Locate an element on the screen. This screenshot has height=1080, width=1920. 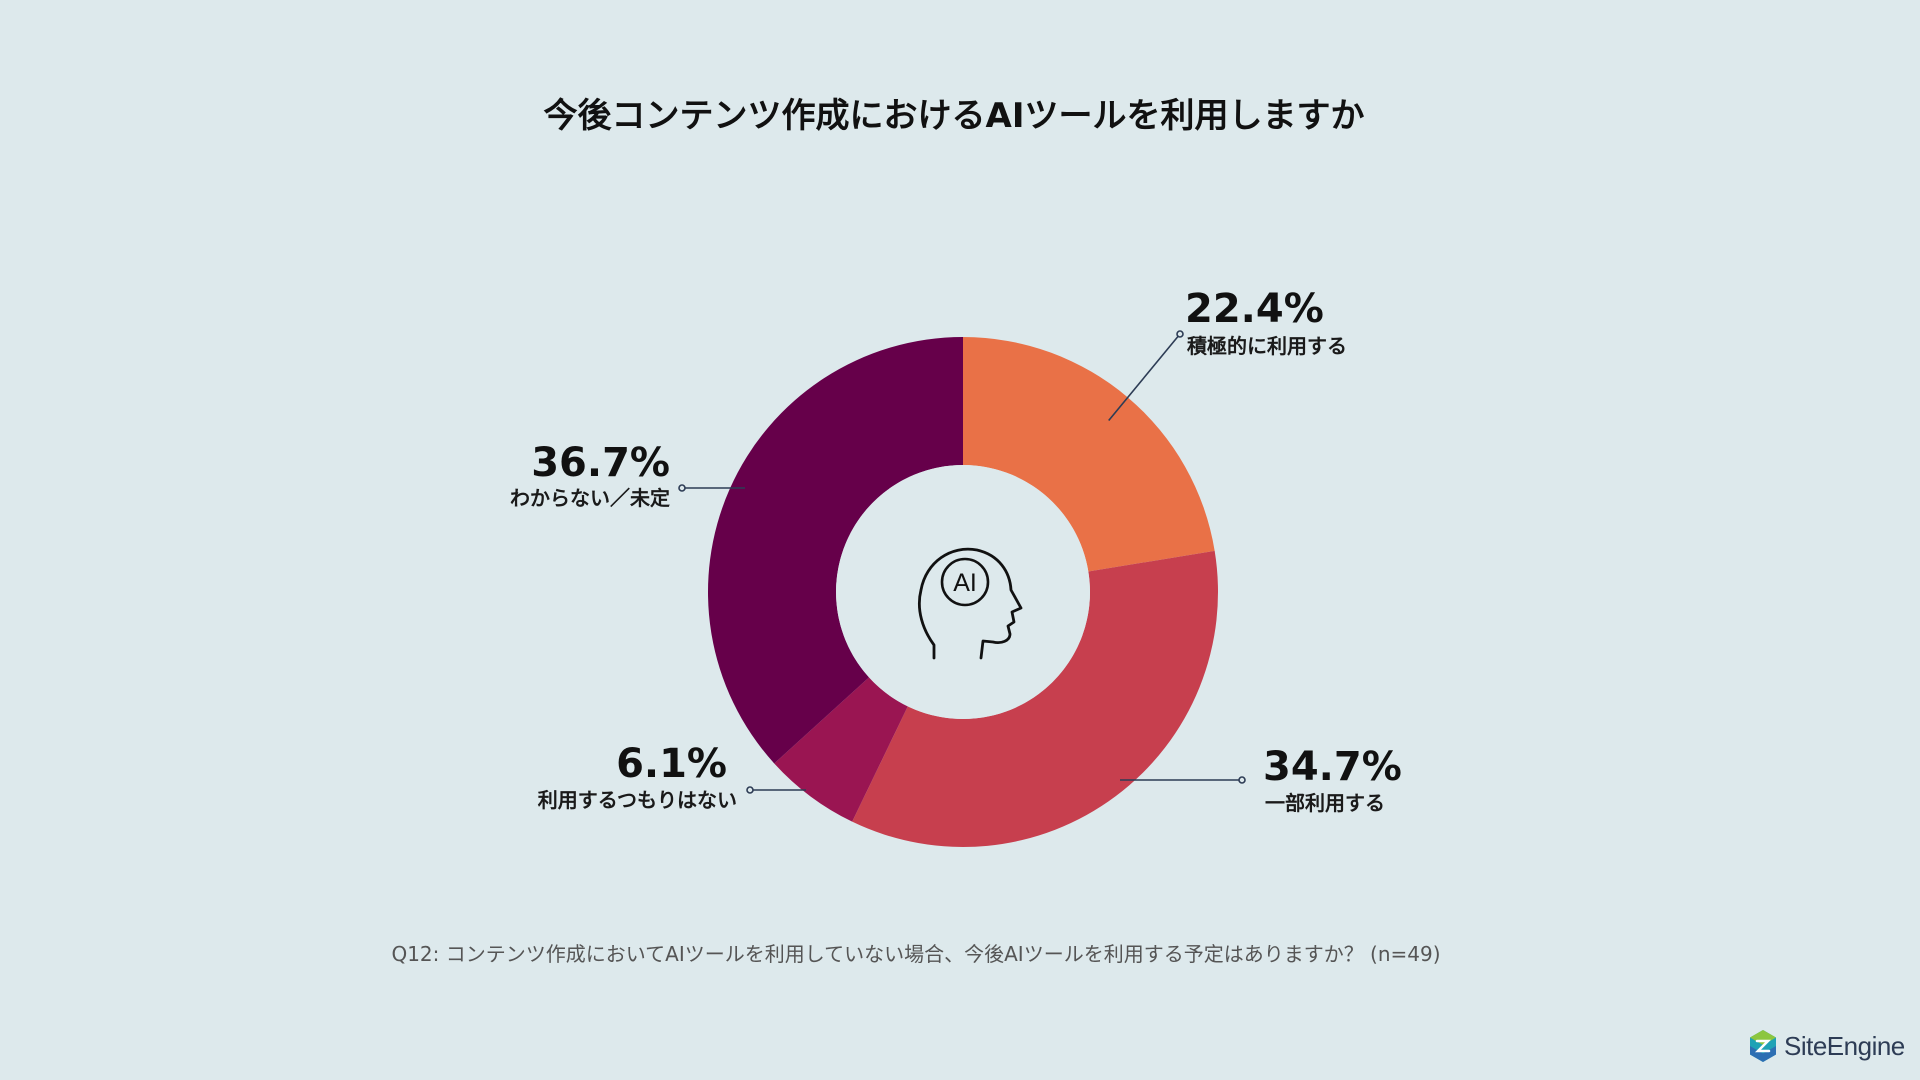
value-label: 6.1% is located at coordinates (671, 764).